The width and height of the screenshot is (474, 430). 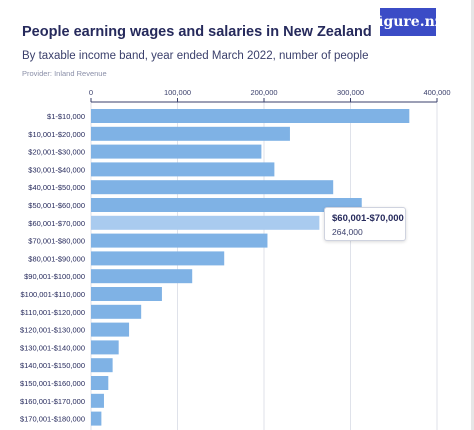 What do you see at coordinates (52, 347) in the screenshot?
I see `category-label: $130,001-$140,000` at bounding box center [52, 347].